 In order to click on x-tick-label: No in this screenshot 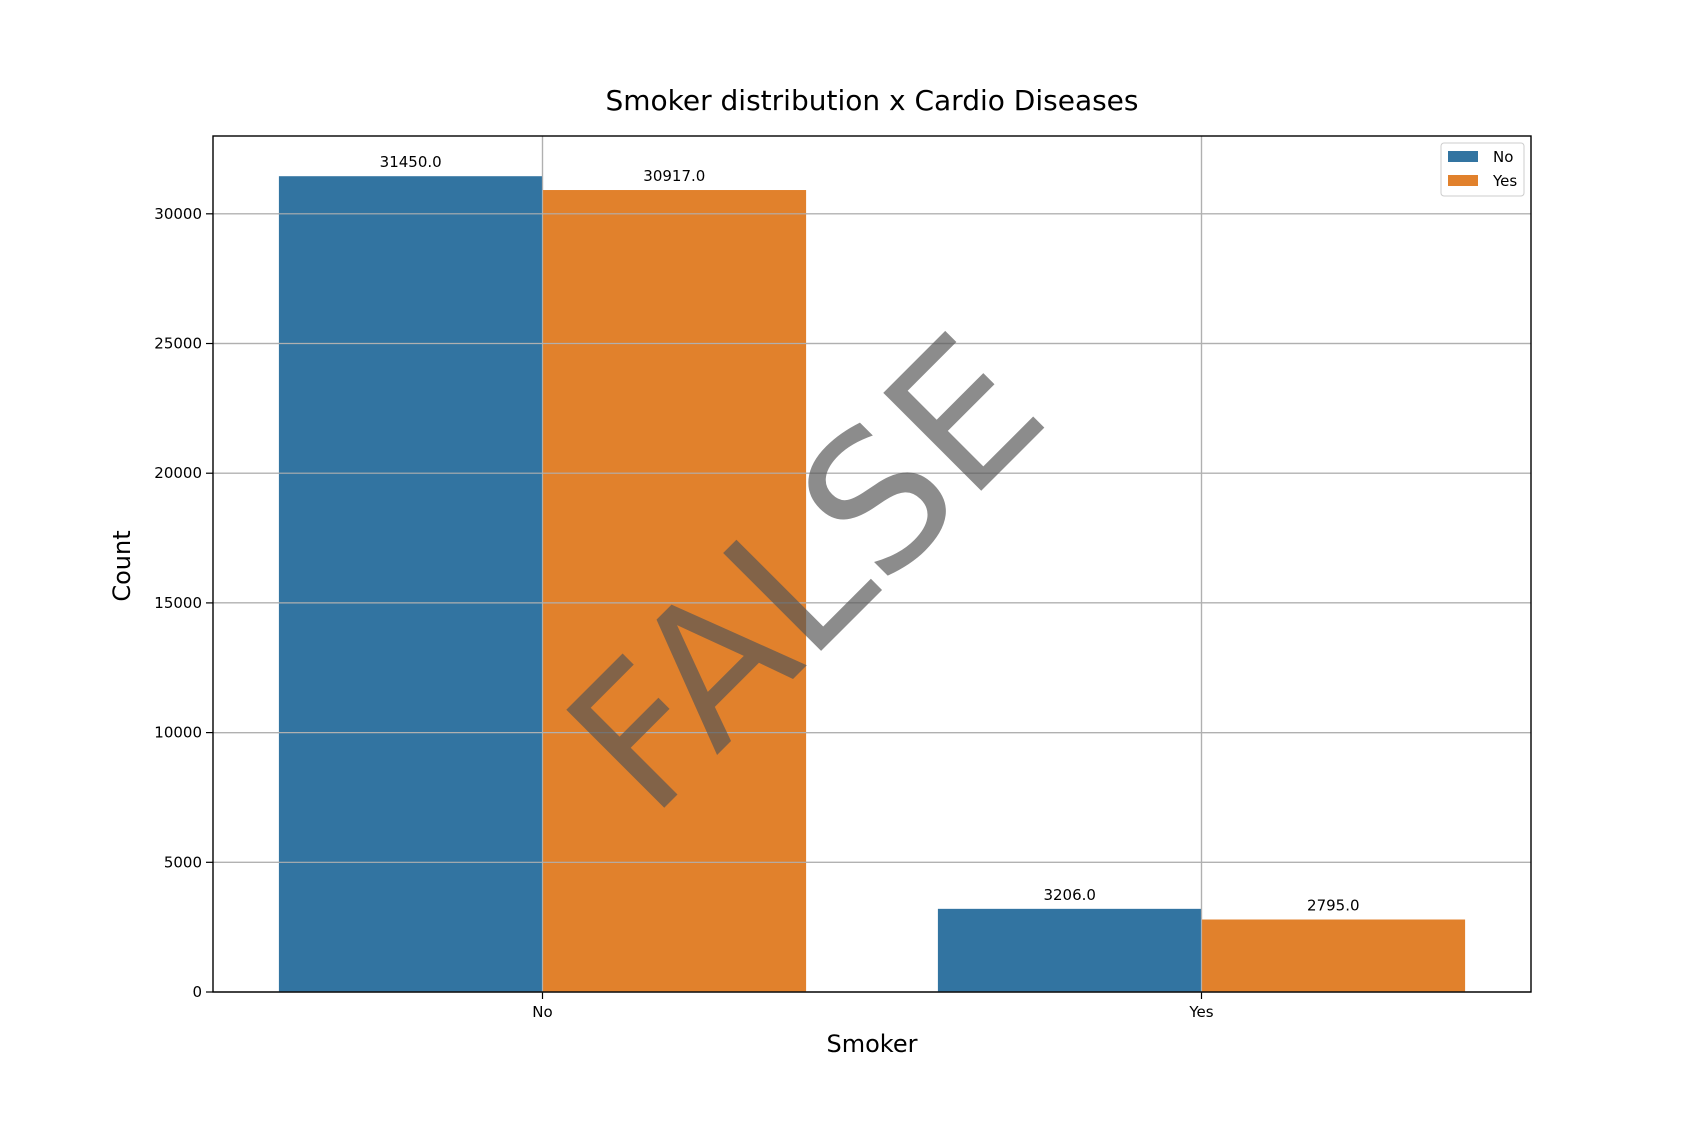, I will do `click(542, 1012)`.